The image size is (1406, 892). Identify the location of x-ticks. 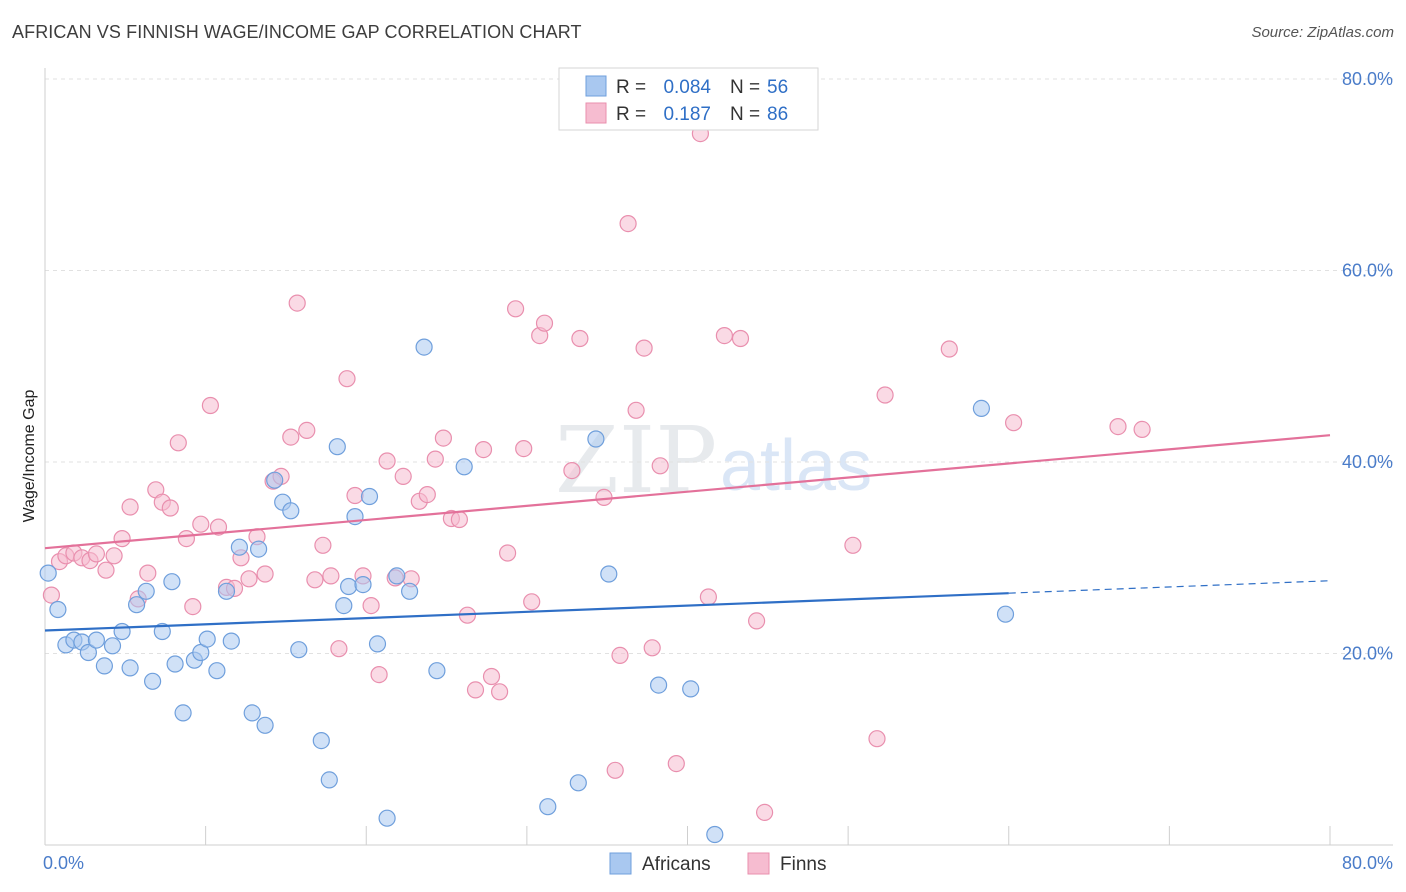
(768, 835).